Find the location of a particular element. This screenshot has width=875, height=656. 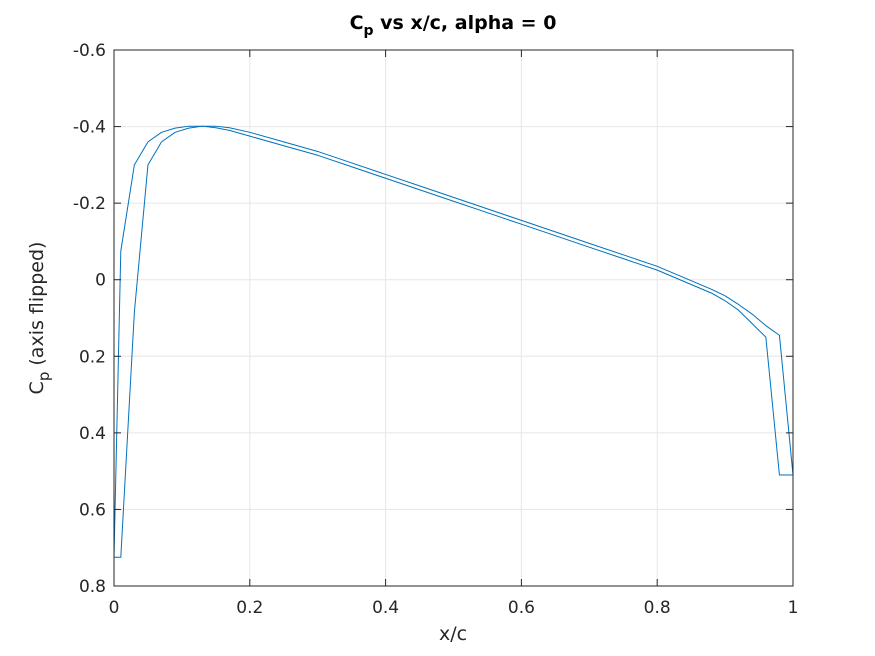

y-tick-label: 0.2 is located at coordinates (92, 357).